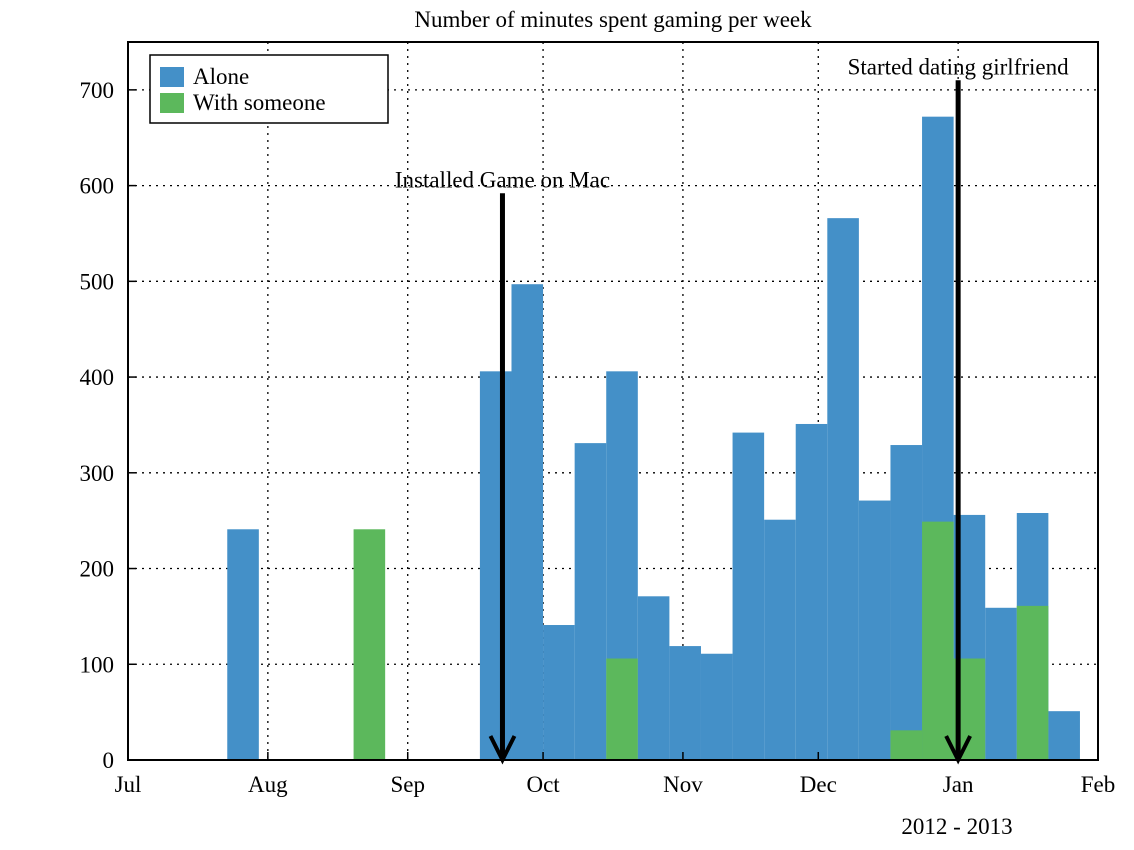 This screenshot has height=850, width=1134. Describe the element at coordinates (221, 76) in the screenshot. I see `legend-label: Alone` at that location.